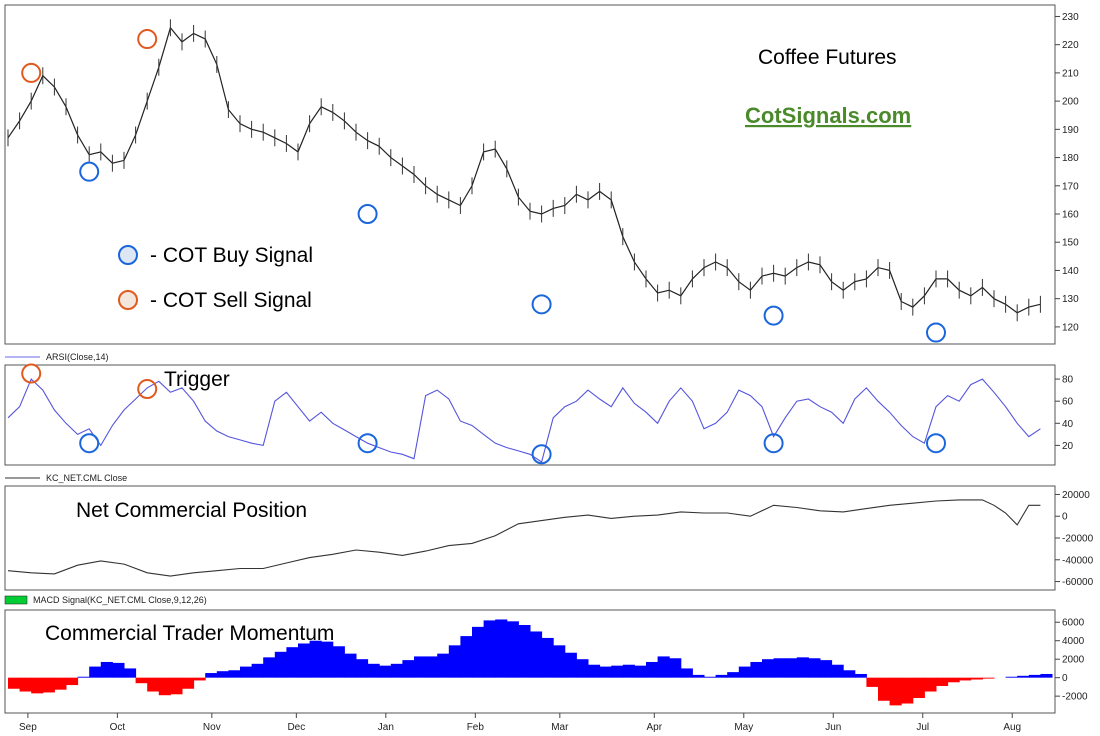 The height and width of the screenshot is (736, 1100). What do you see at coordinates (1070, 17) in the screenshot?
I see `price-ytick-label-11: 230` at bounding box center [1070, 17].